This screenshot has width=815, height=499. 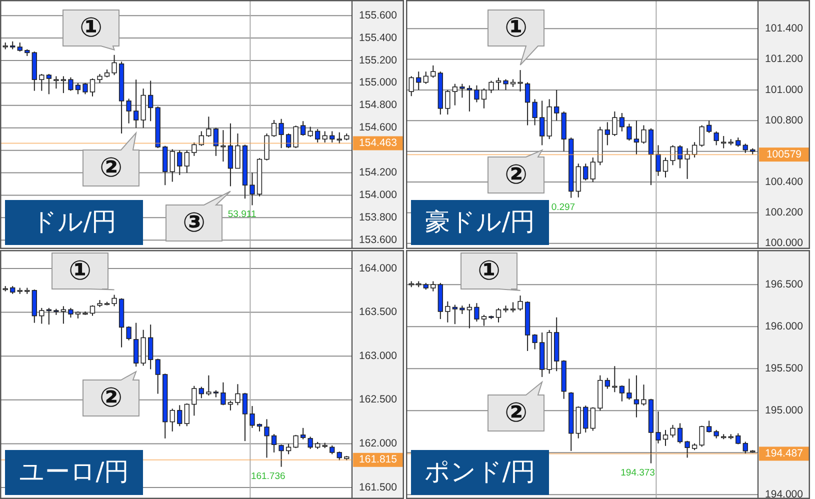 I want to click on y-tick-label: 155.000, so click(x=378, y=82).